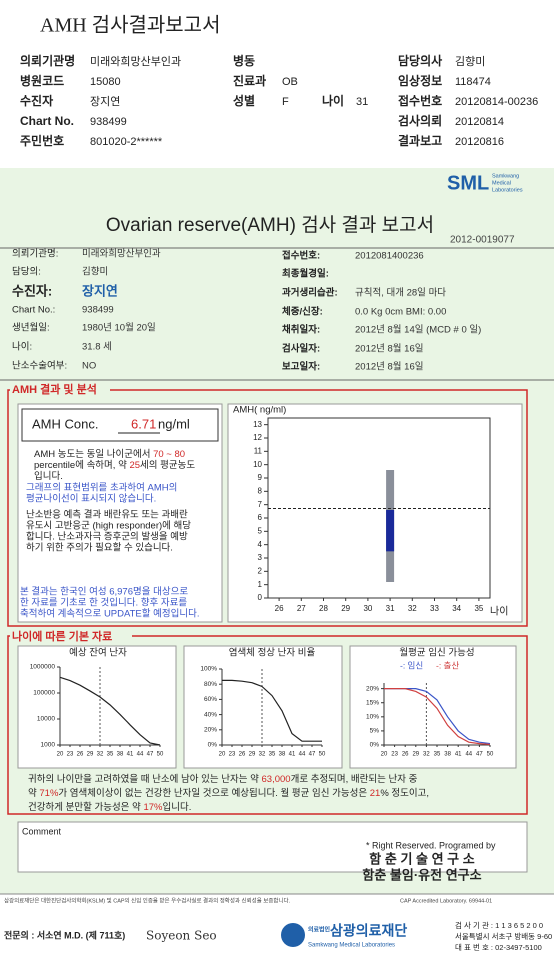  I want to click on org-prefix: 의료법인, so click(319, 930).